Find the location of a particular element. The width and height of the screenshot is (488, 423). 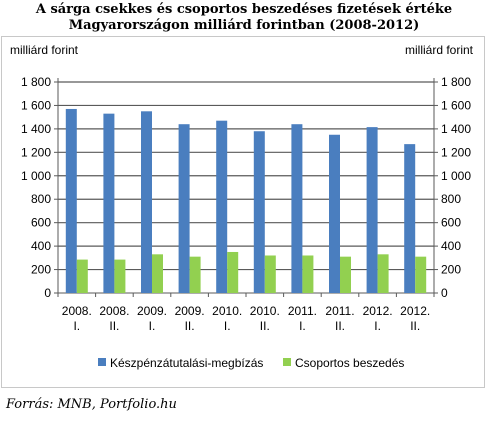

y-tick-label-right: 1 800 is located at coordinates (456, 82).